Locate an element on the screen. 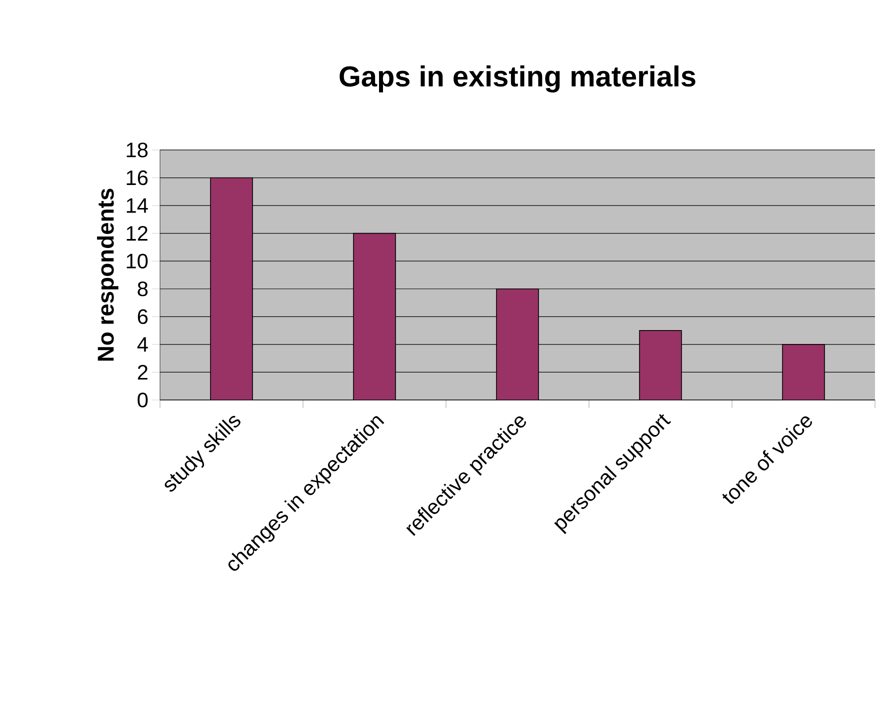  y-axis-title: No respondents is located at coordinates (107, 274).